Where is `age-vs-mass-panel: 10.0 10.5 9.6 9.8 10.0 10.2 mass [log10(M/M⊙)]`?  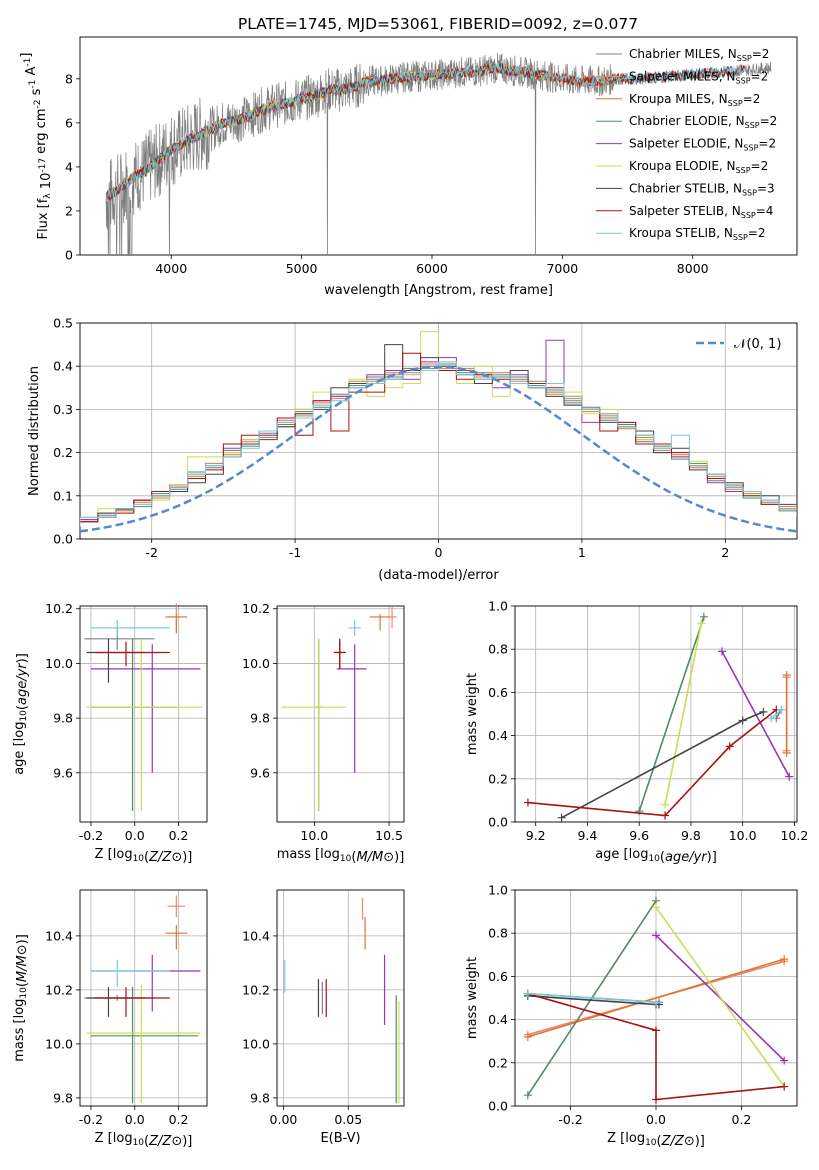
age-vs-mass-panel: 10.0 10.5 9.6 9.8 10.0 10.2 mass [log10(M/M⊙)] is located at coordinates (323, 733).